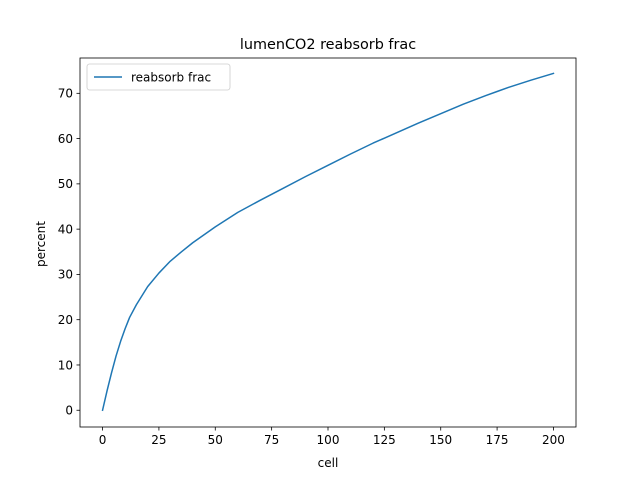 Image resolution: width=640 pixels, height=480 pixels. What do you see at coordinates (65, 229) in the screenshot?
I see `y-tick-label: 40` at bounding box center [65, 229].